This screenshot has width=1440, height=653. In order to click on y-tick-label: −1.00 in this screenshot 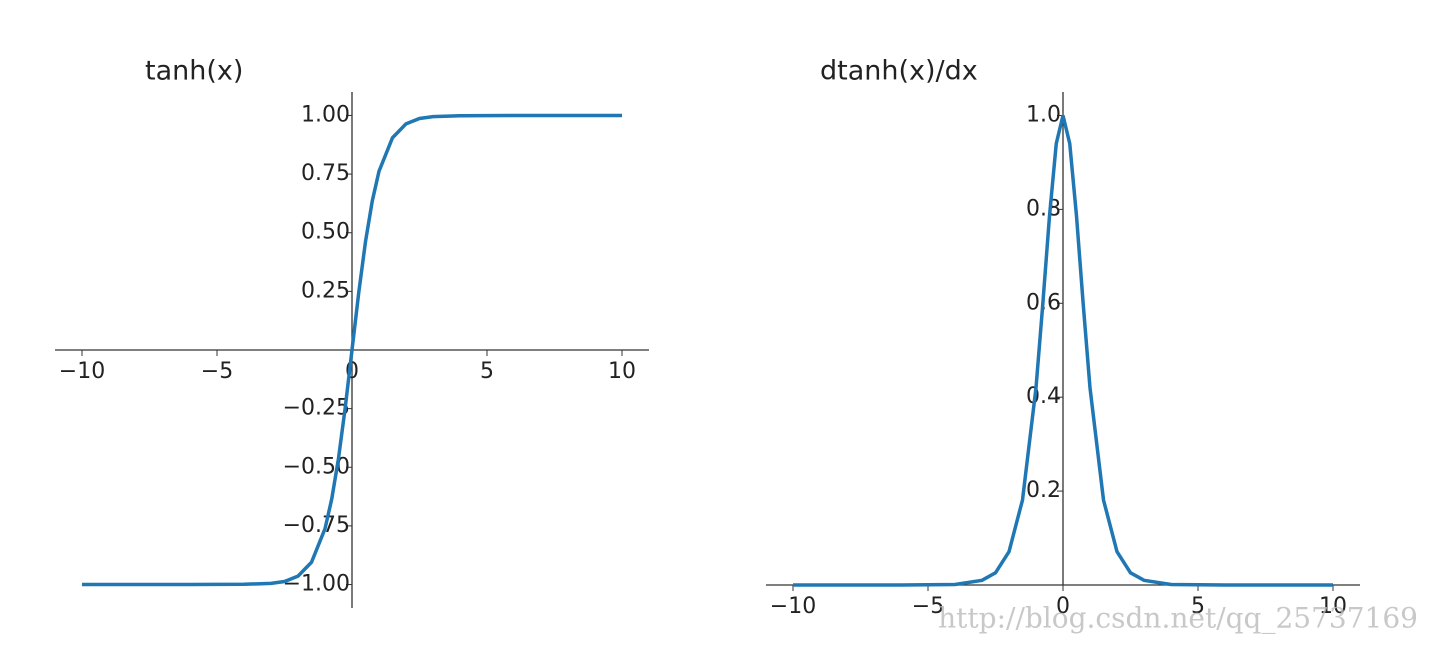, I will do `click(316, 584)`.